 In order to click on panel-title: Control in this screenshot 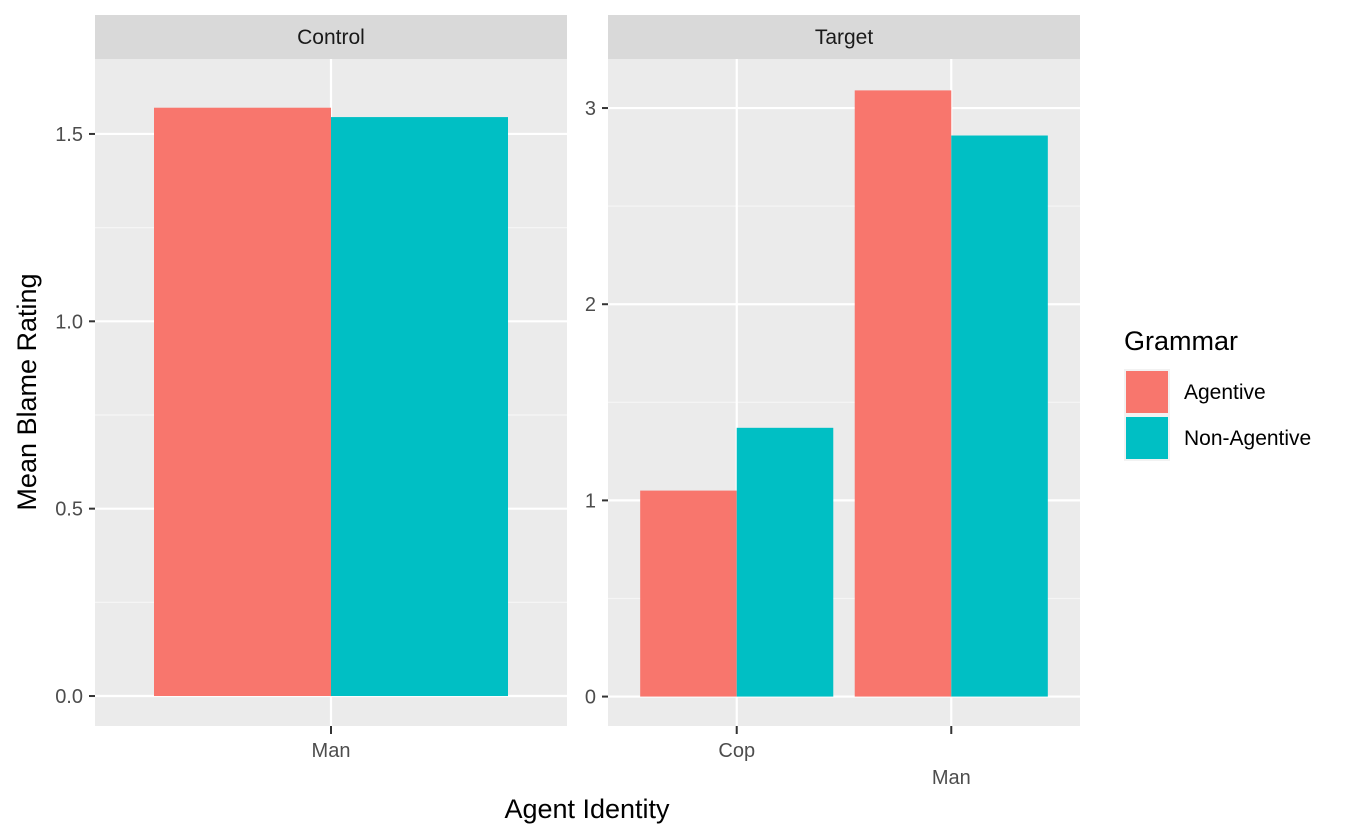, I will do `click(331, 37)`.